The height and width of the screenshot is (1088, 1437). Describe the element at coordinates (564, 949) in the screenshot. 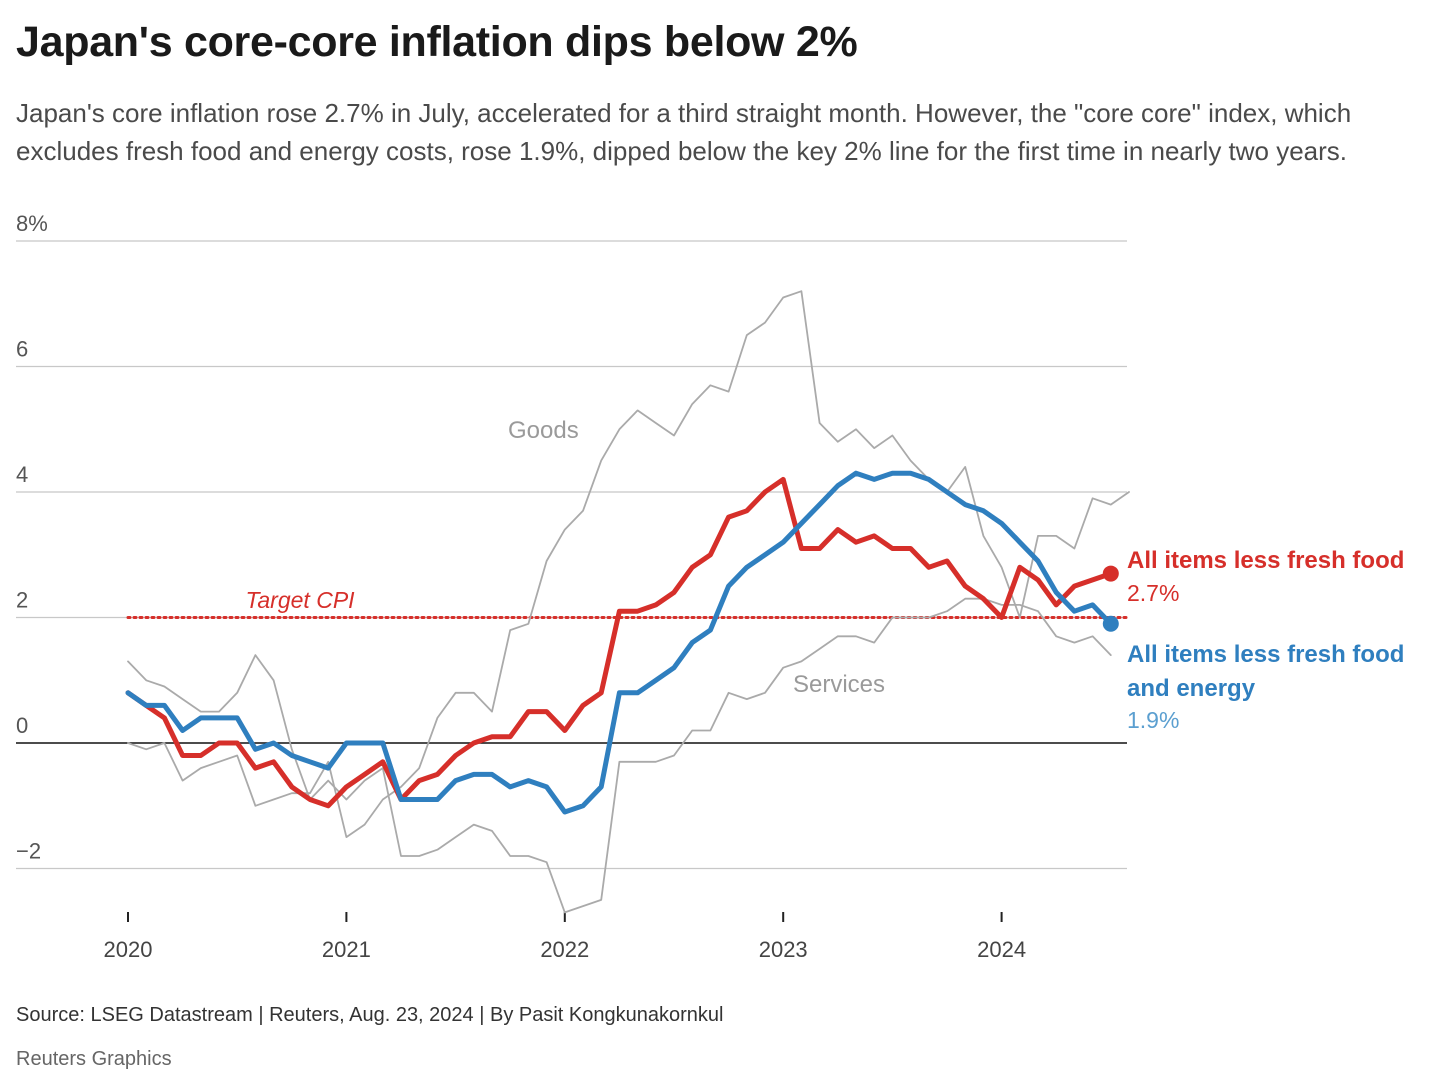

I see `x-tick-label: 2022` at that location.